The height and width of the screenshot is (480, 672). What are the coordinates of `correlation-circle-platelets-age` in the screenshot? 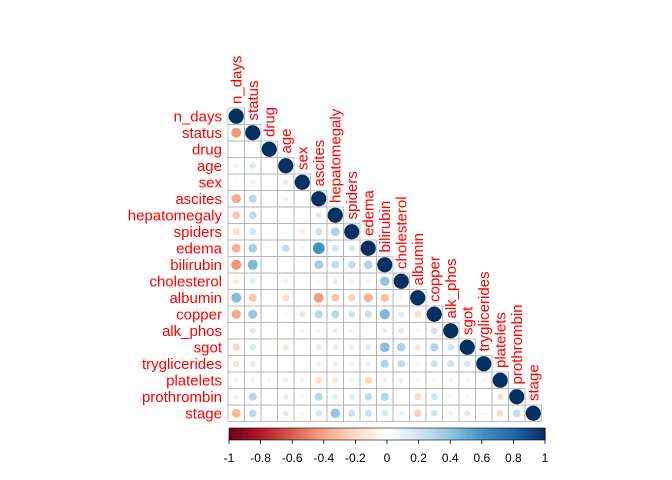 It's located at (286, 380).